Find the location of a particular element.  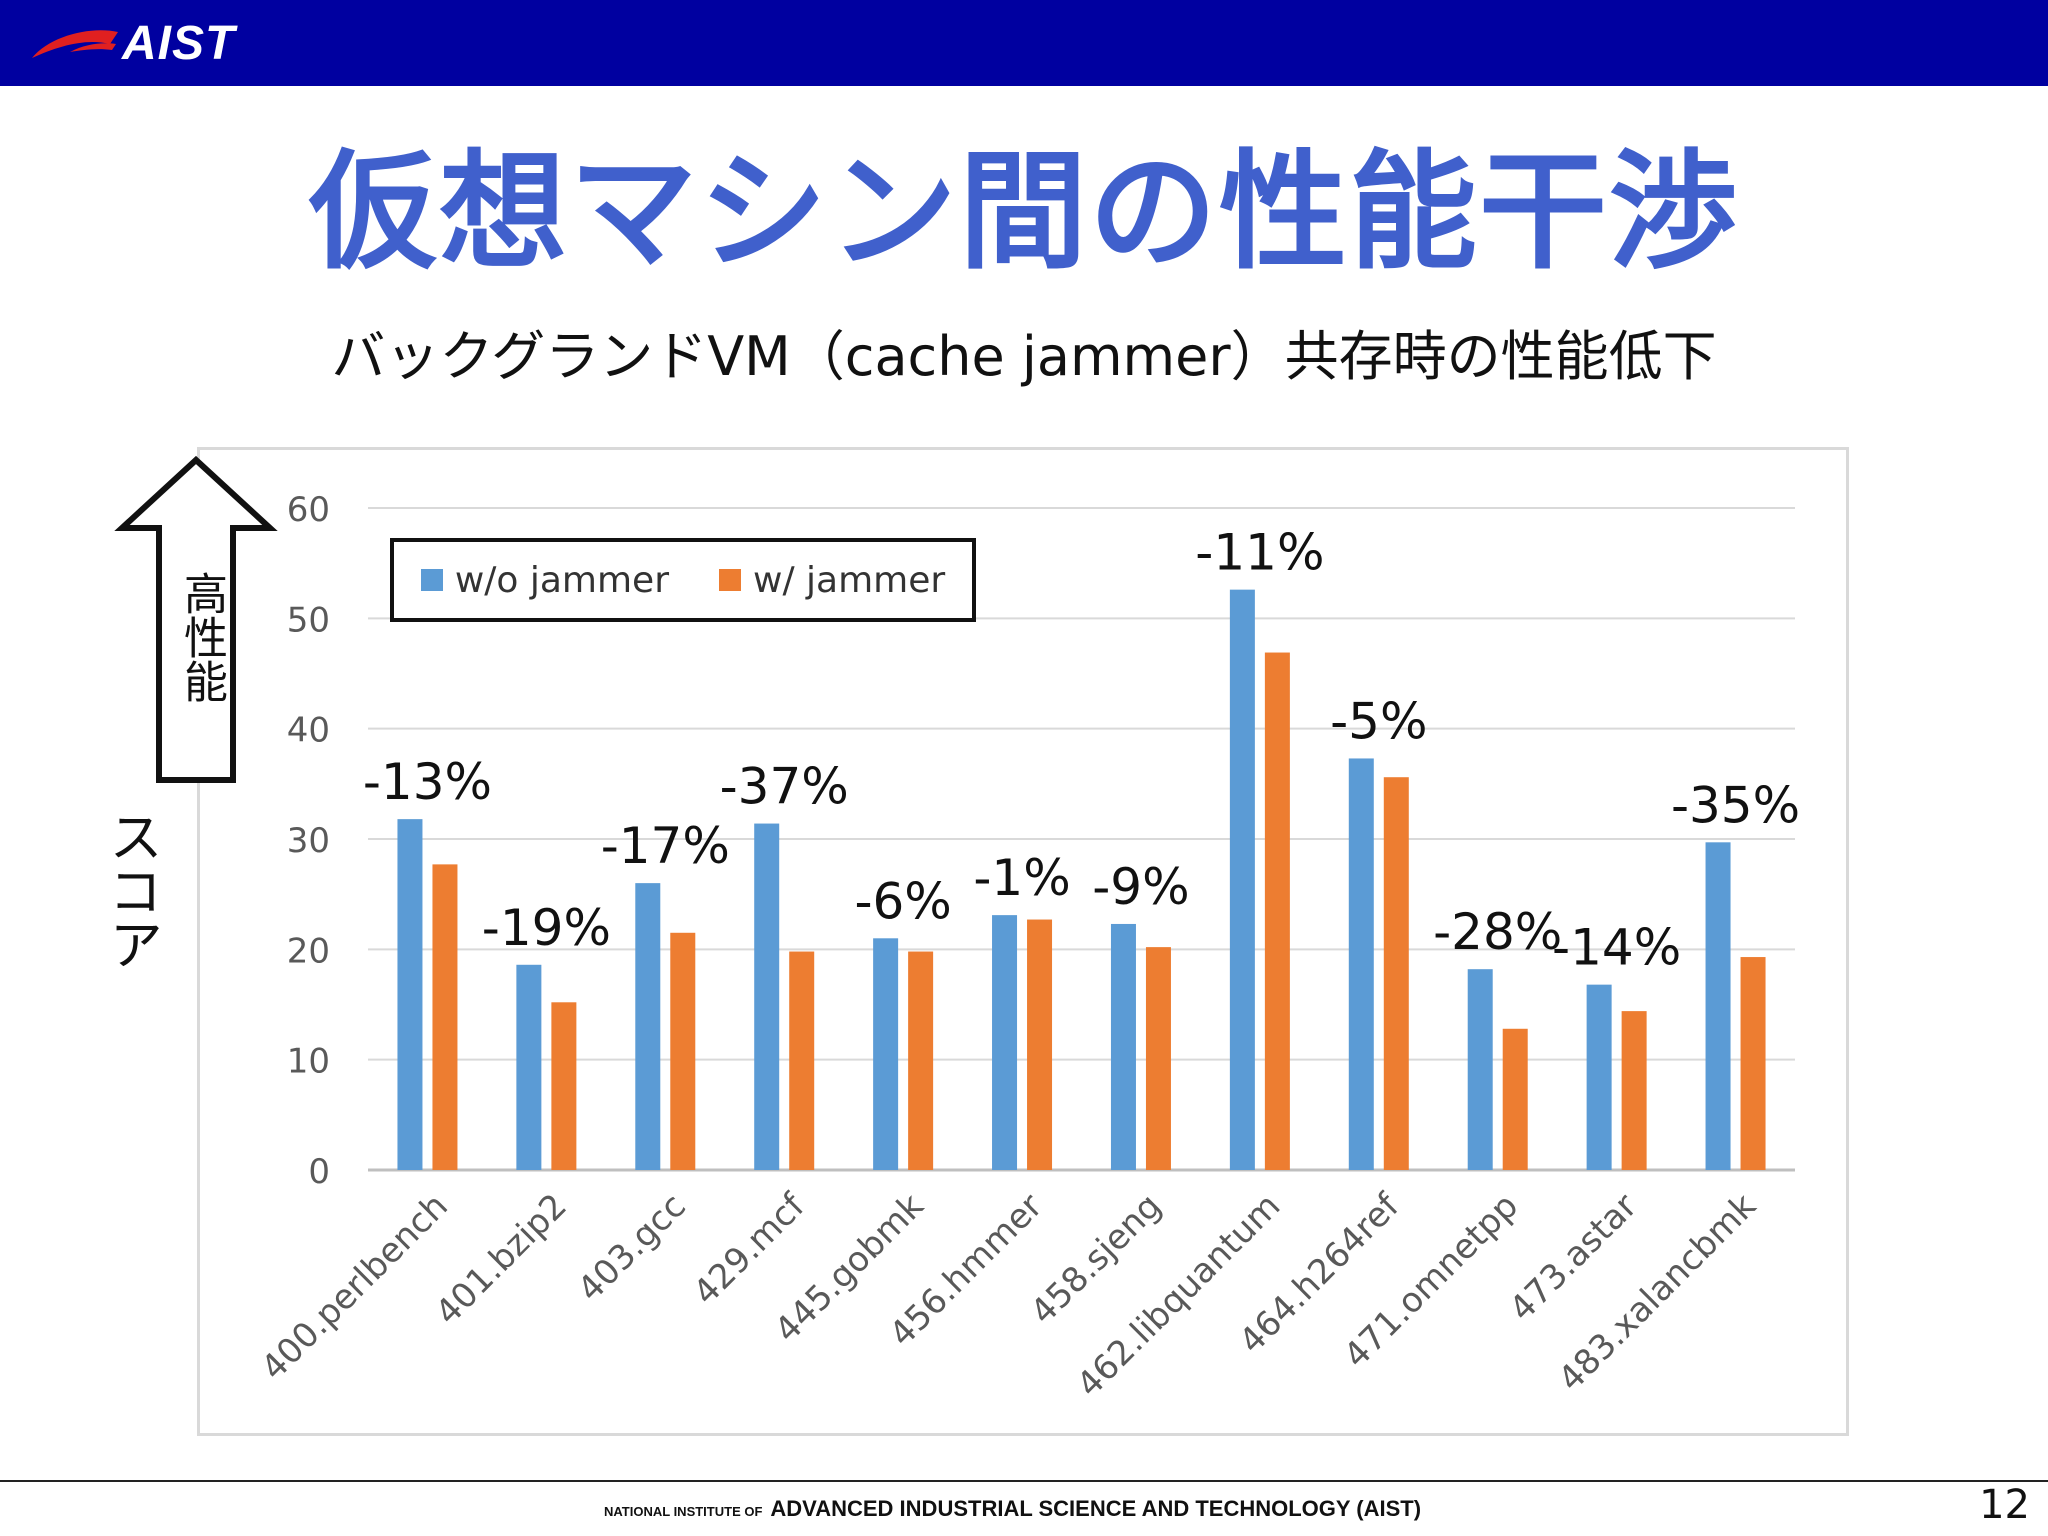

y-tick-label: 60 is located at coordinates (308, 510).